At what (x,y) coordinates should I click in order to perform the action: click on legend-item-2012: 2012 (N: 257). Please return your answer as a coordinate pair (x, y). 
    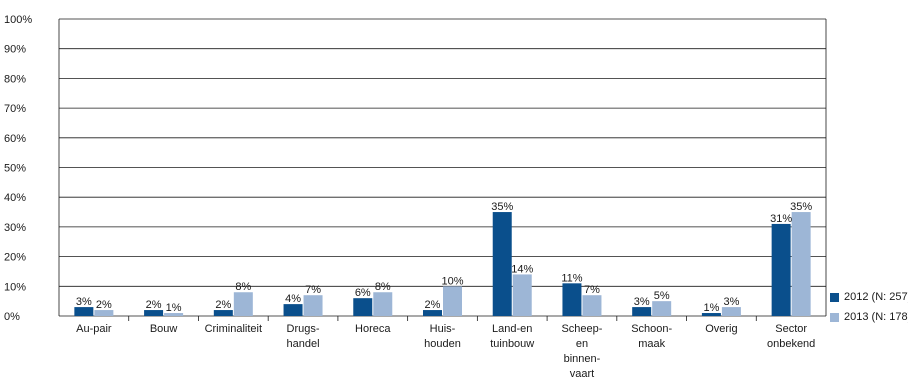
    Looking at the image, I should click on (869, 297).